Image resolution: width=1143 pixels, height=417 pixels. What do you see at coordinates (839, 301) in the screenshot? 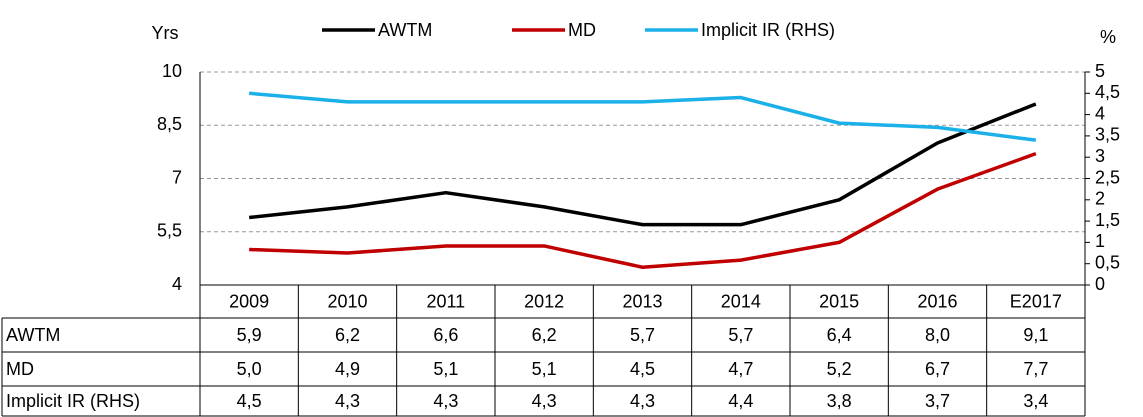
I see `x-tick-label: 2015` at bounding box center [839, 301].